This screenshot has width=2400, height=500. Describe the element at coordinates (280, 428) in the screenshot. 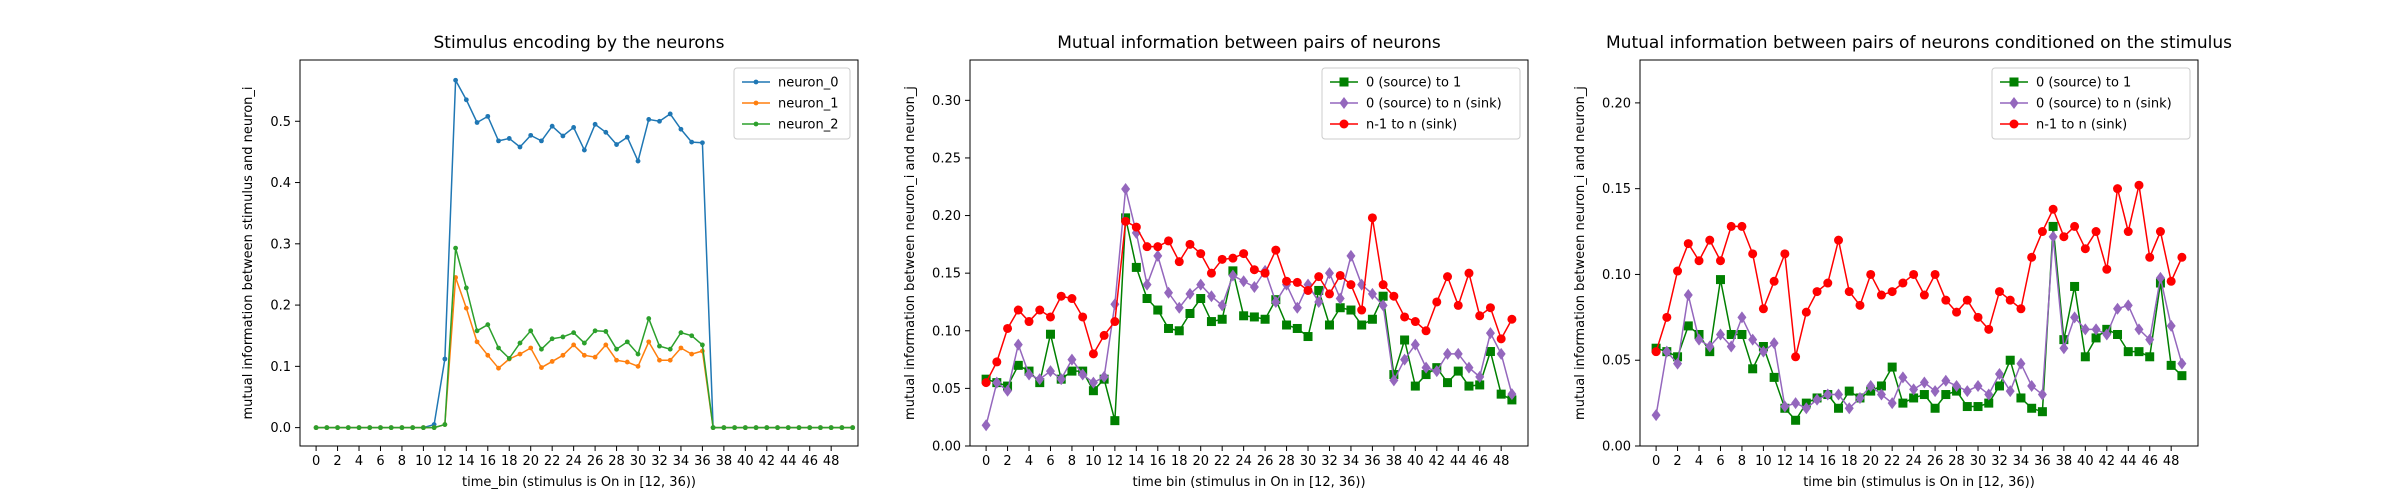

I see `y-tick-label: 0.0` at that location.